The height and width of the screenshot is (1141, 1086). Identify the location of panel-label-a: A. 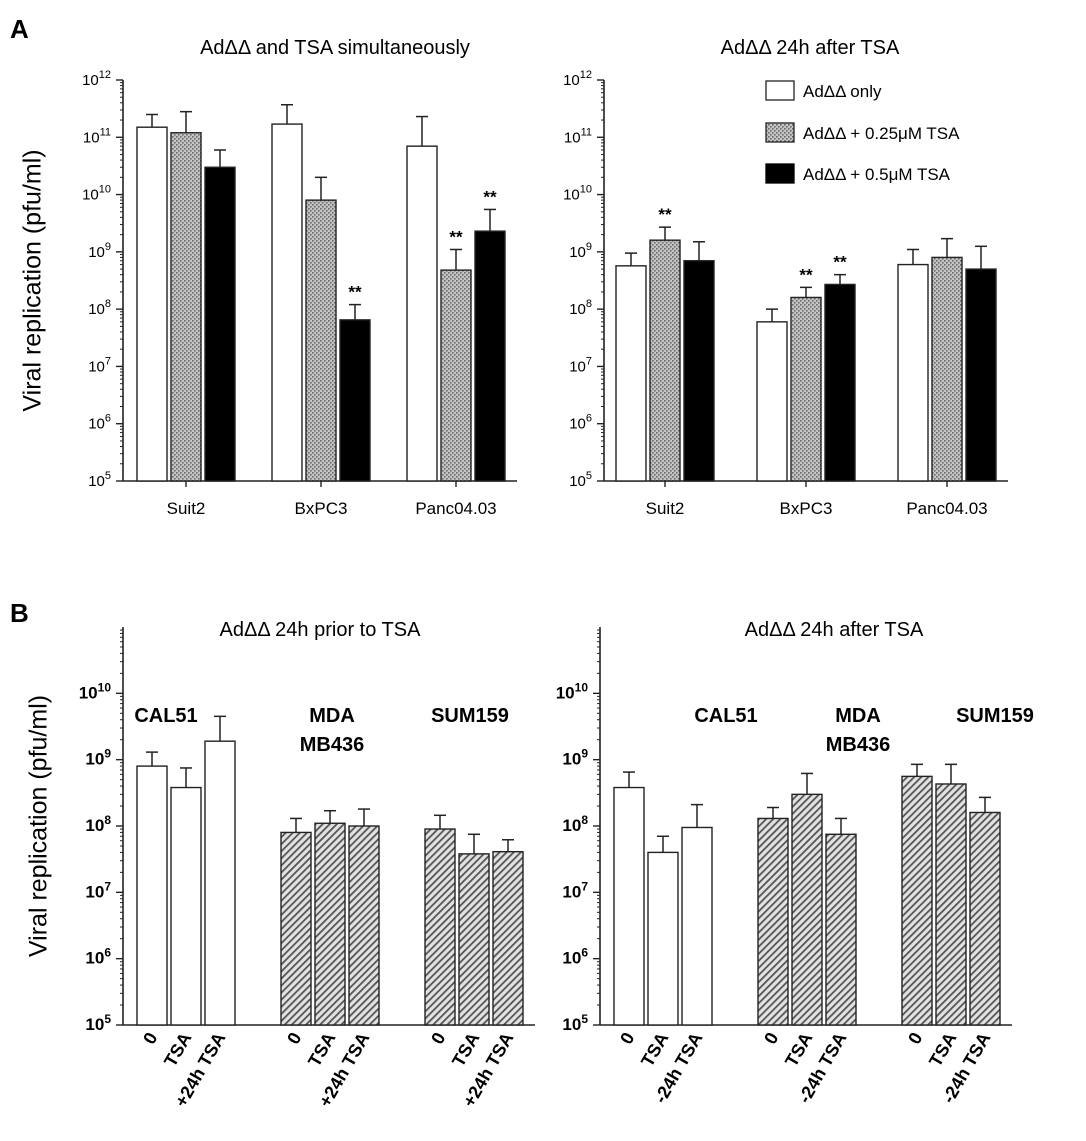
(19, 29).